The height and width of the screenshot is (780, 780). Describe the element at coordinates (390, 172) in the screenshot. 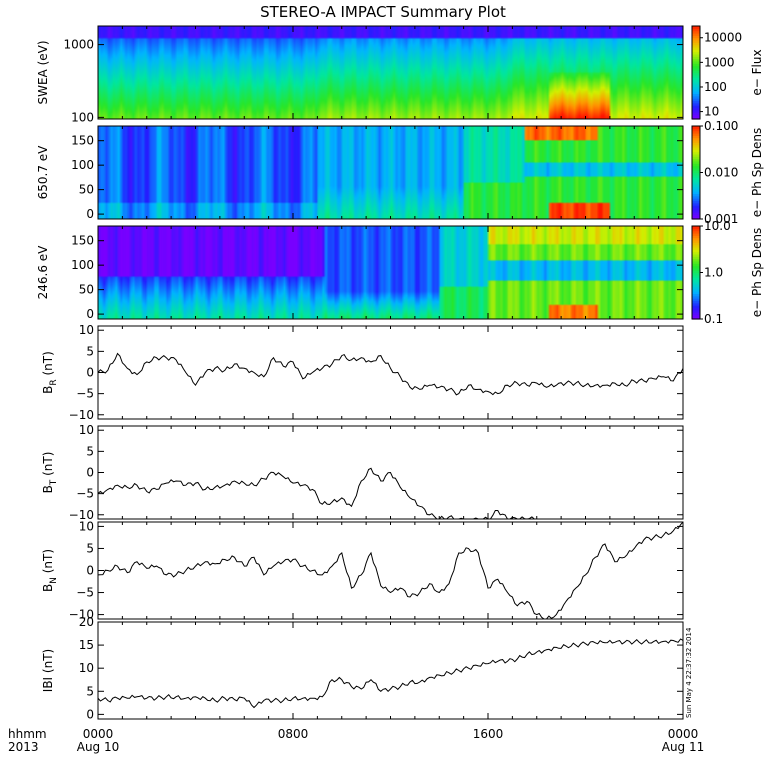

I see `pad650-spectrogram` at that location.